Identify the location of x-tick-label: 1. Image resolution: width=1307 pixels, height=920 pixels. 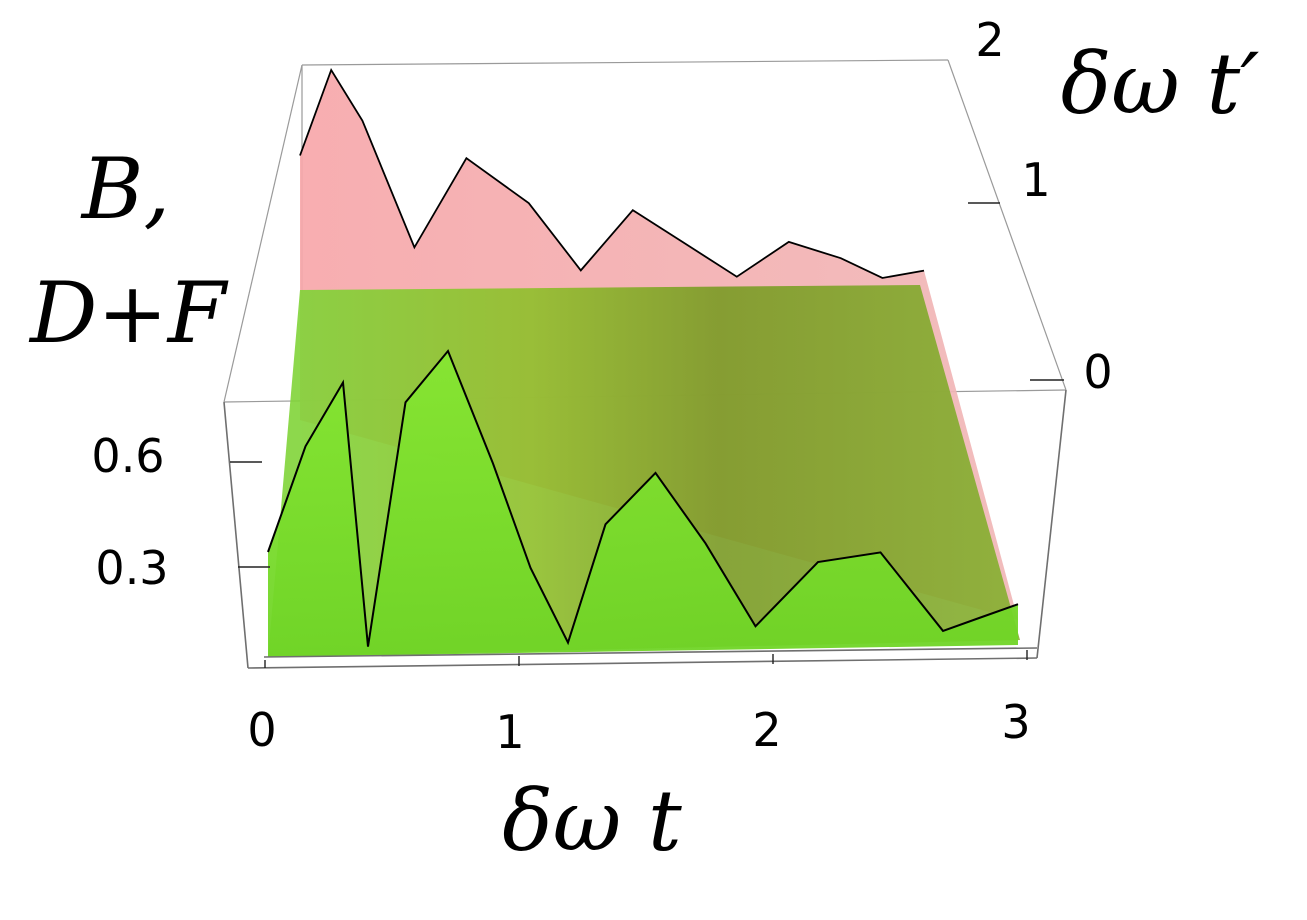
(509, 732).